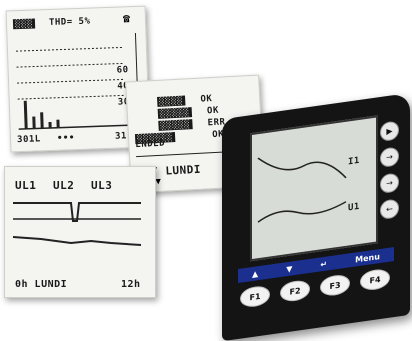 The image size is (412, 341). I want to click on side-key: ▶, so click(389, 131).